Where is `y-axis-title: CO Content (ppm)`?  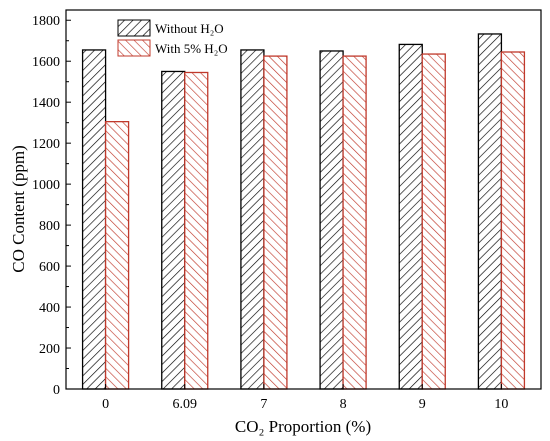
y-axis-title: CO Content (ppm) is located at coordinates (18, 209).